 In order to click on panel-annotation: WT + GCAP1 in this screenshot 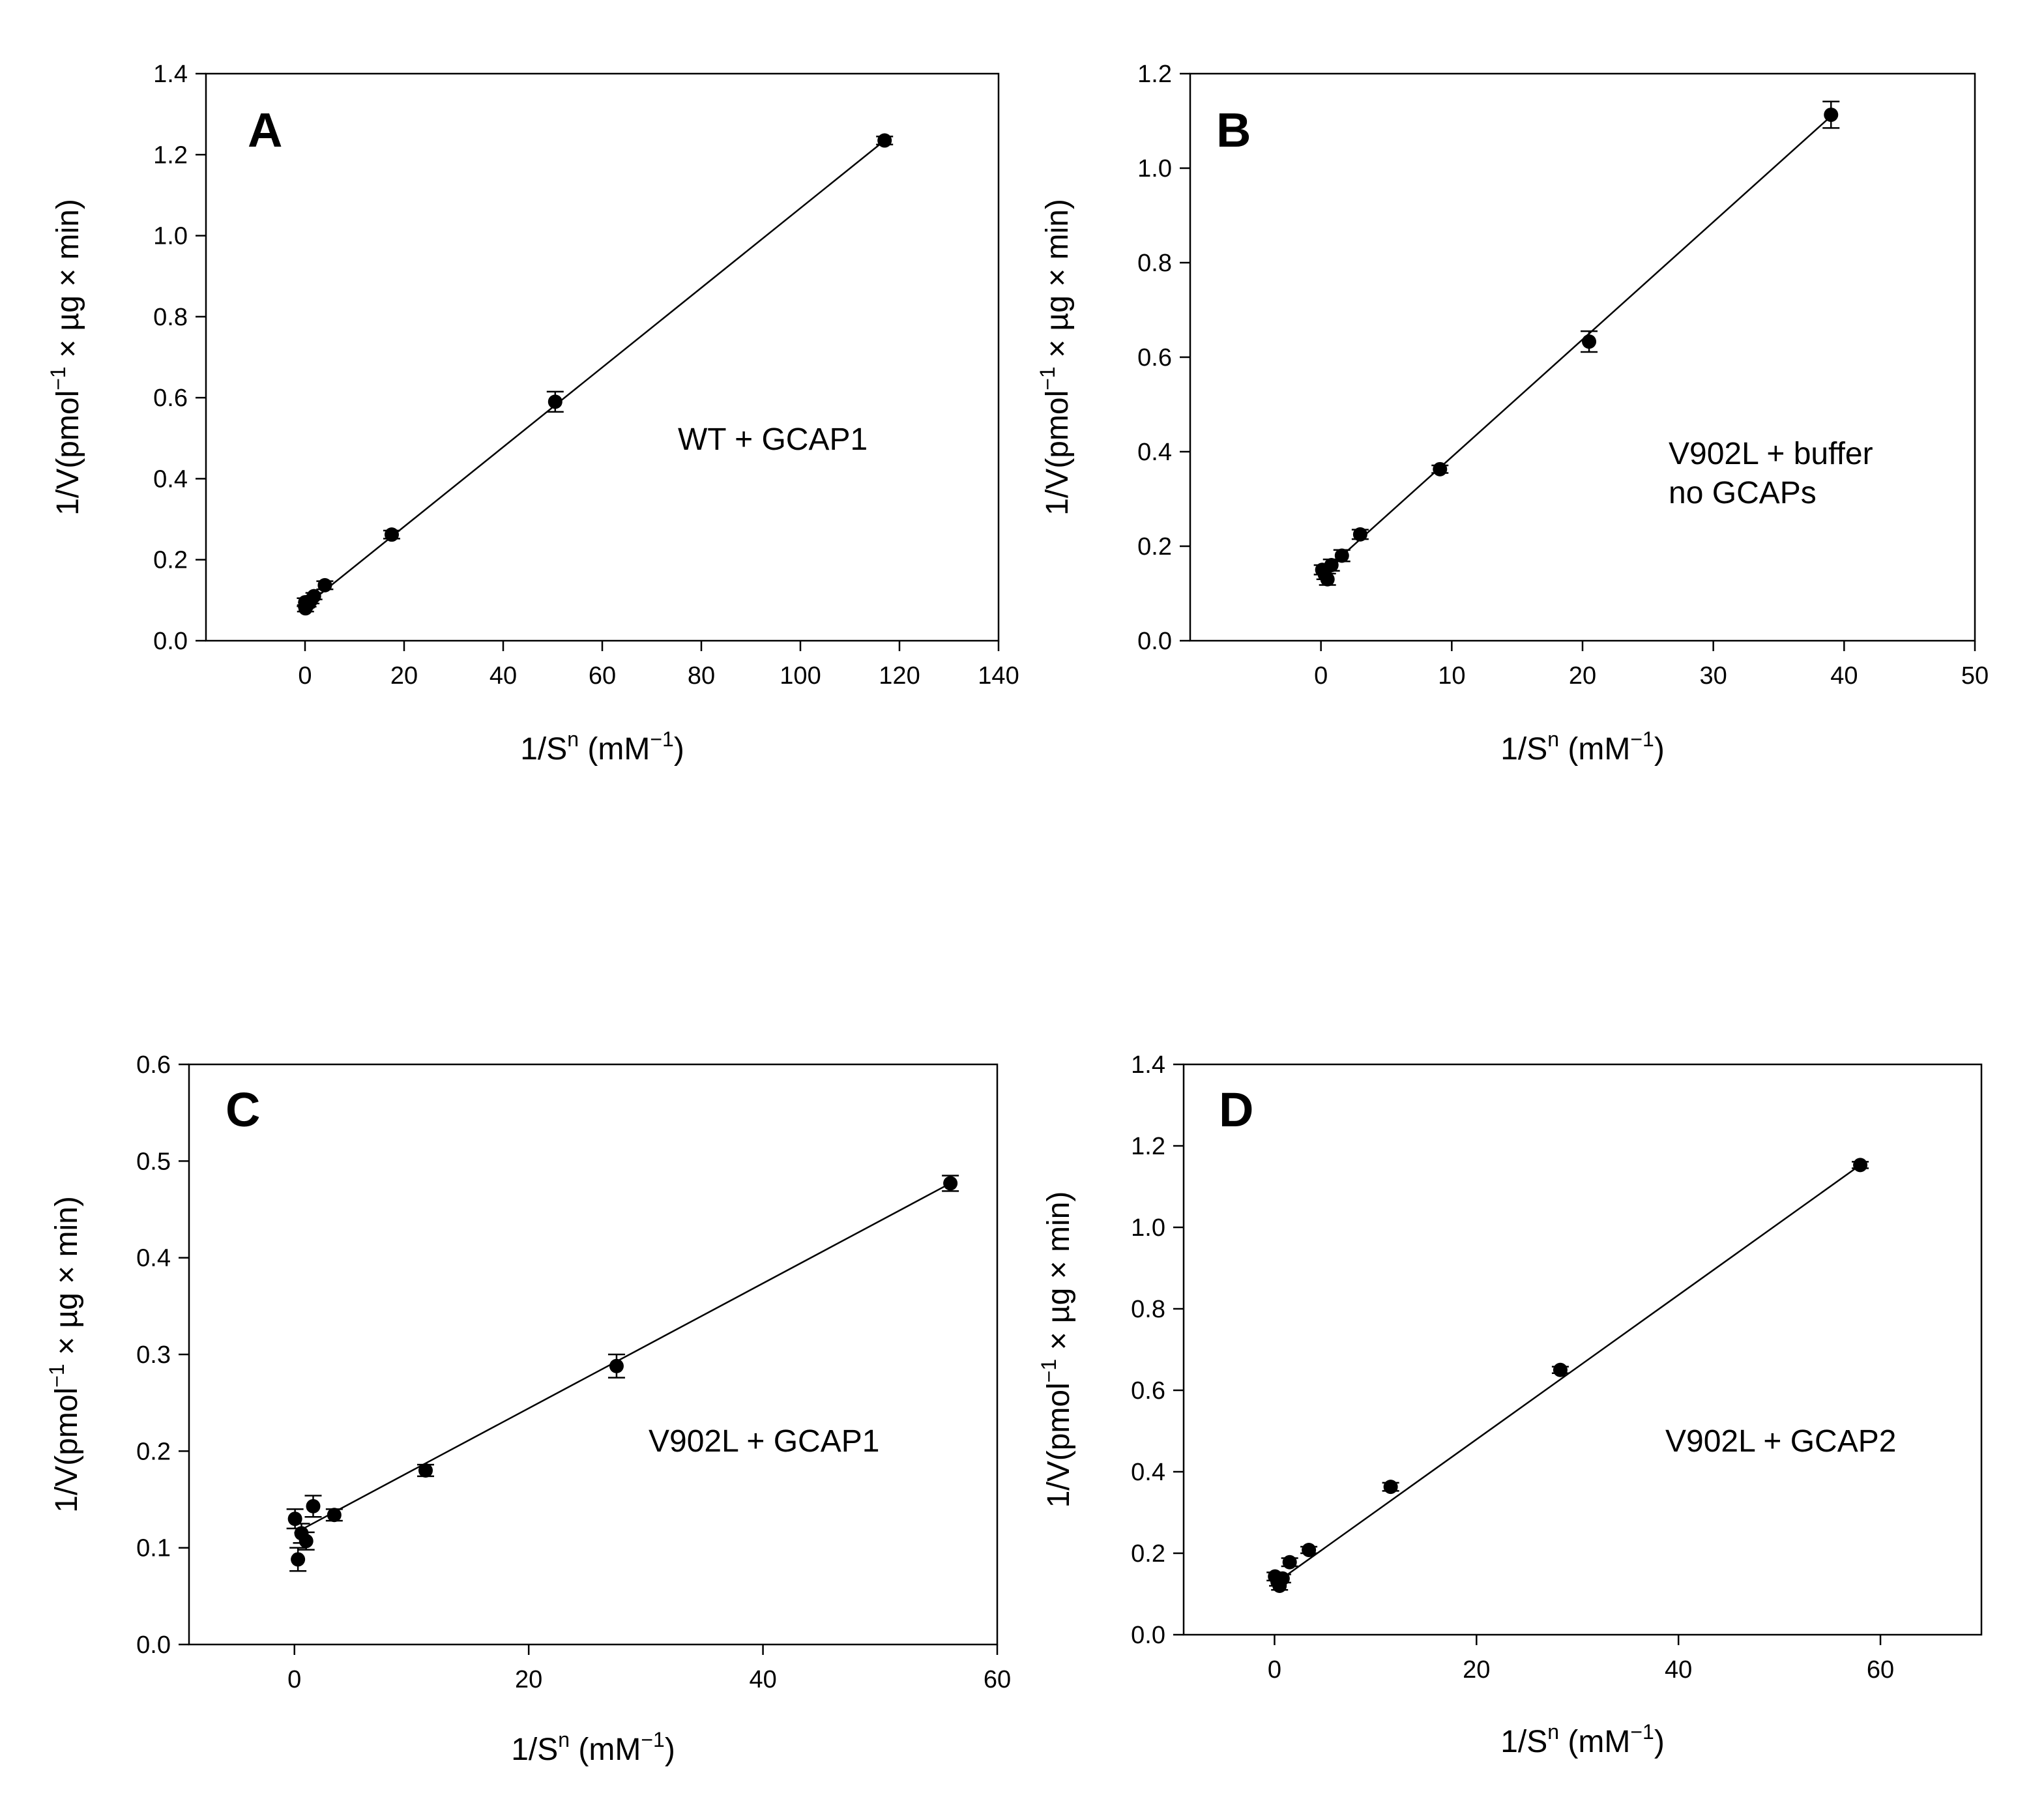, I will do `click(773, 439)`.